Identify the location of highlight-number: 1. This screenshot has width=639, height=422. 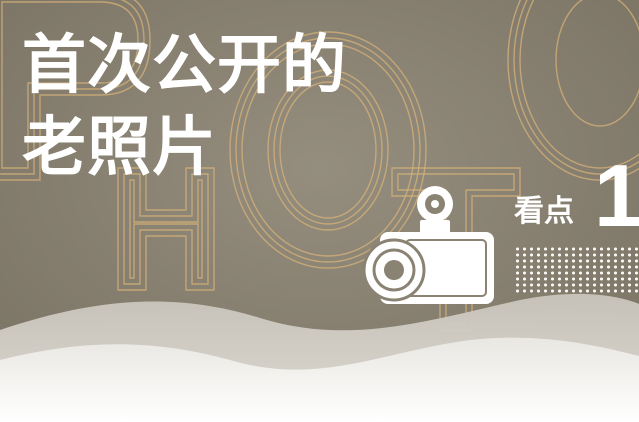
(616, 195).